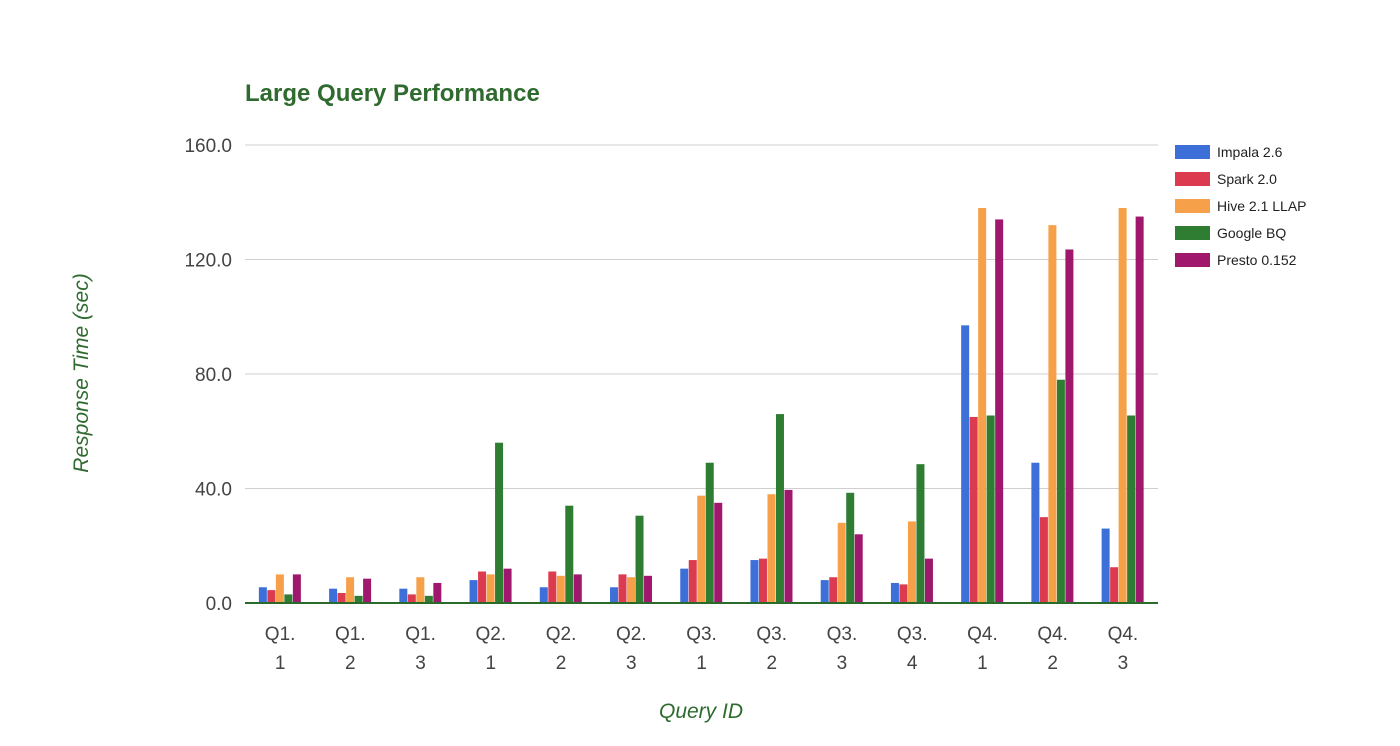  I want to click on y-tick-label: 40.0, so click(213, 490).